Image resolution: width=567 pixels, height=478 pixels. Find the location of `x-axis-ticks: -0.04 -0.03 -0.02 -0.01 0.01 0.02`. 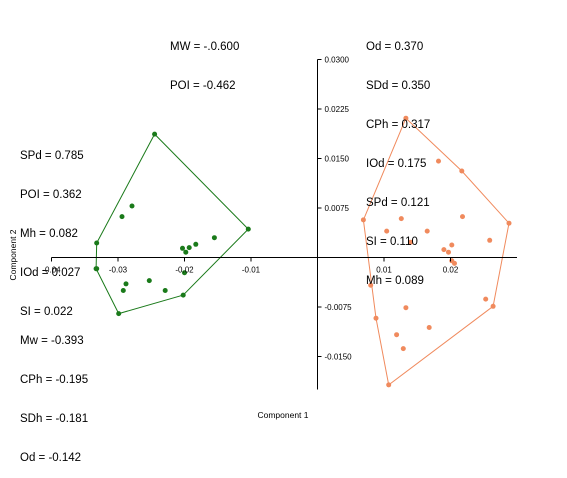

x-axis-ticks: -0.04 -0.03 -0.02 -0.01 0.01 0.02 is located at coordinates (250, 266).